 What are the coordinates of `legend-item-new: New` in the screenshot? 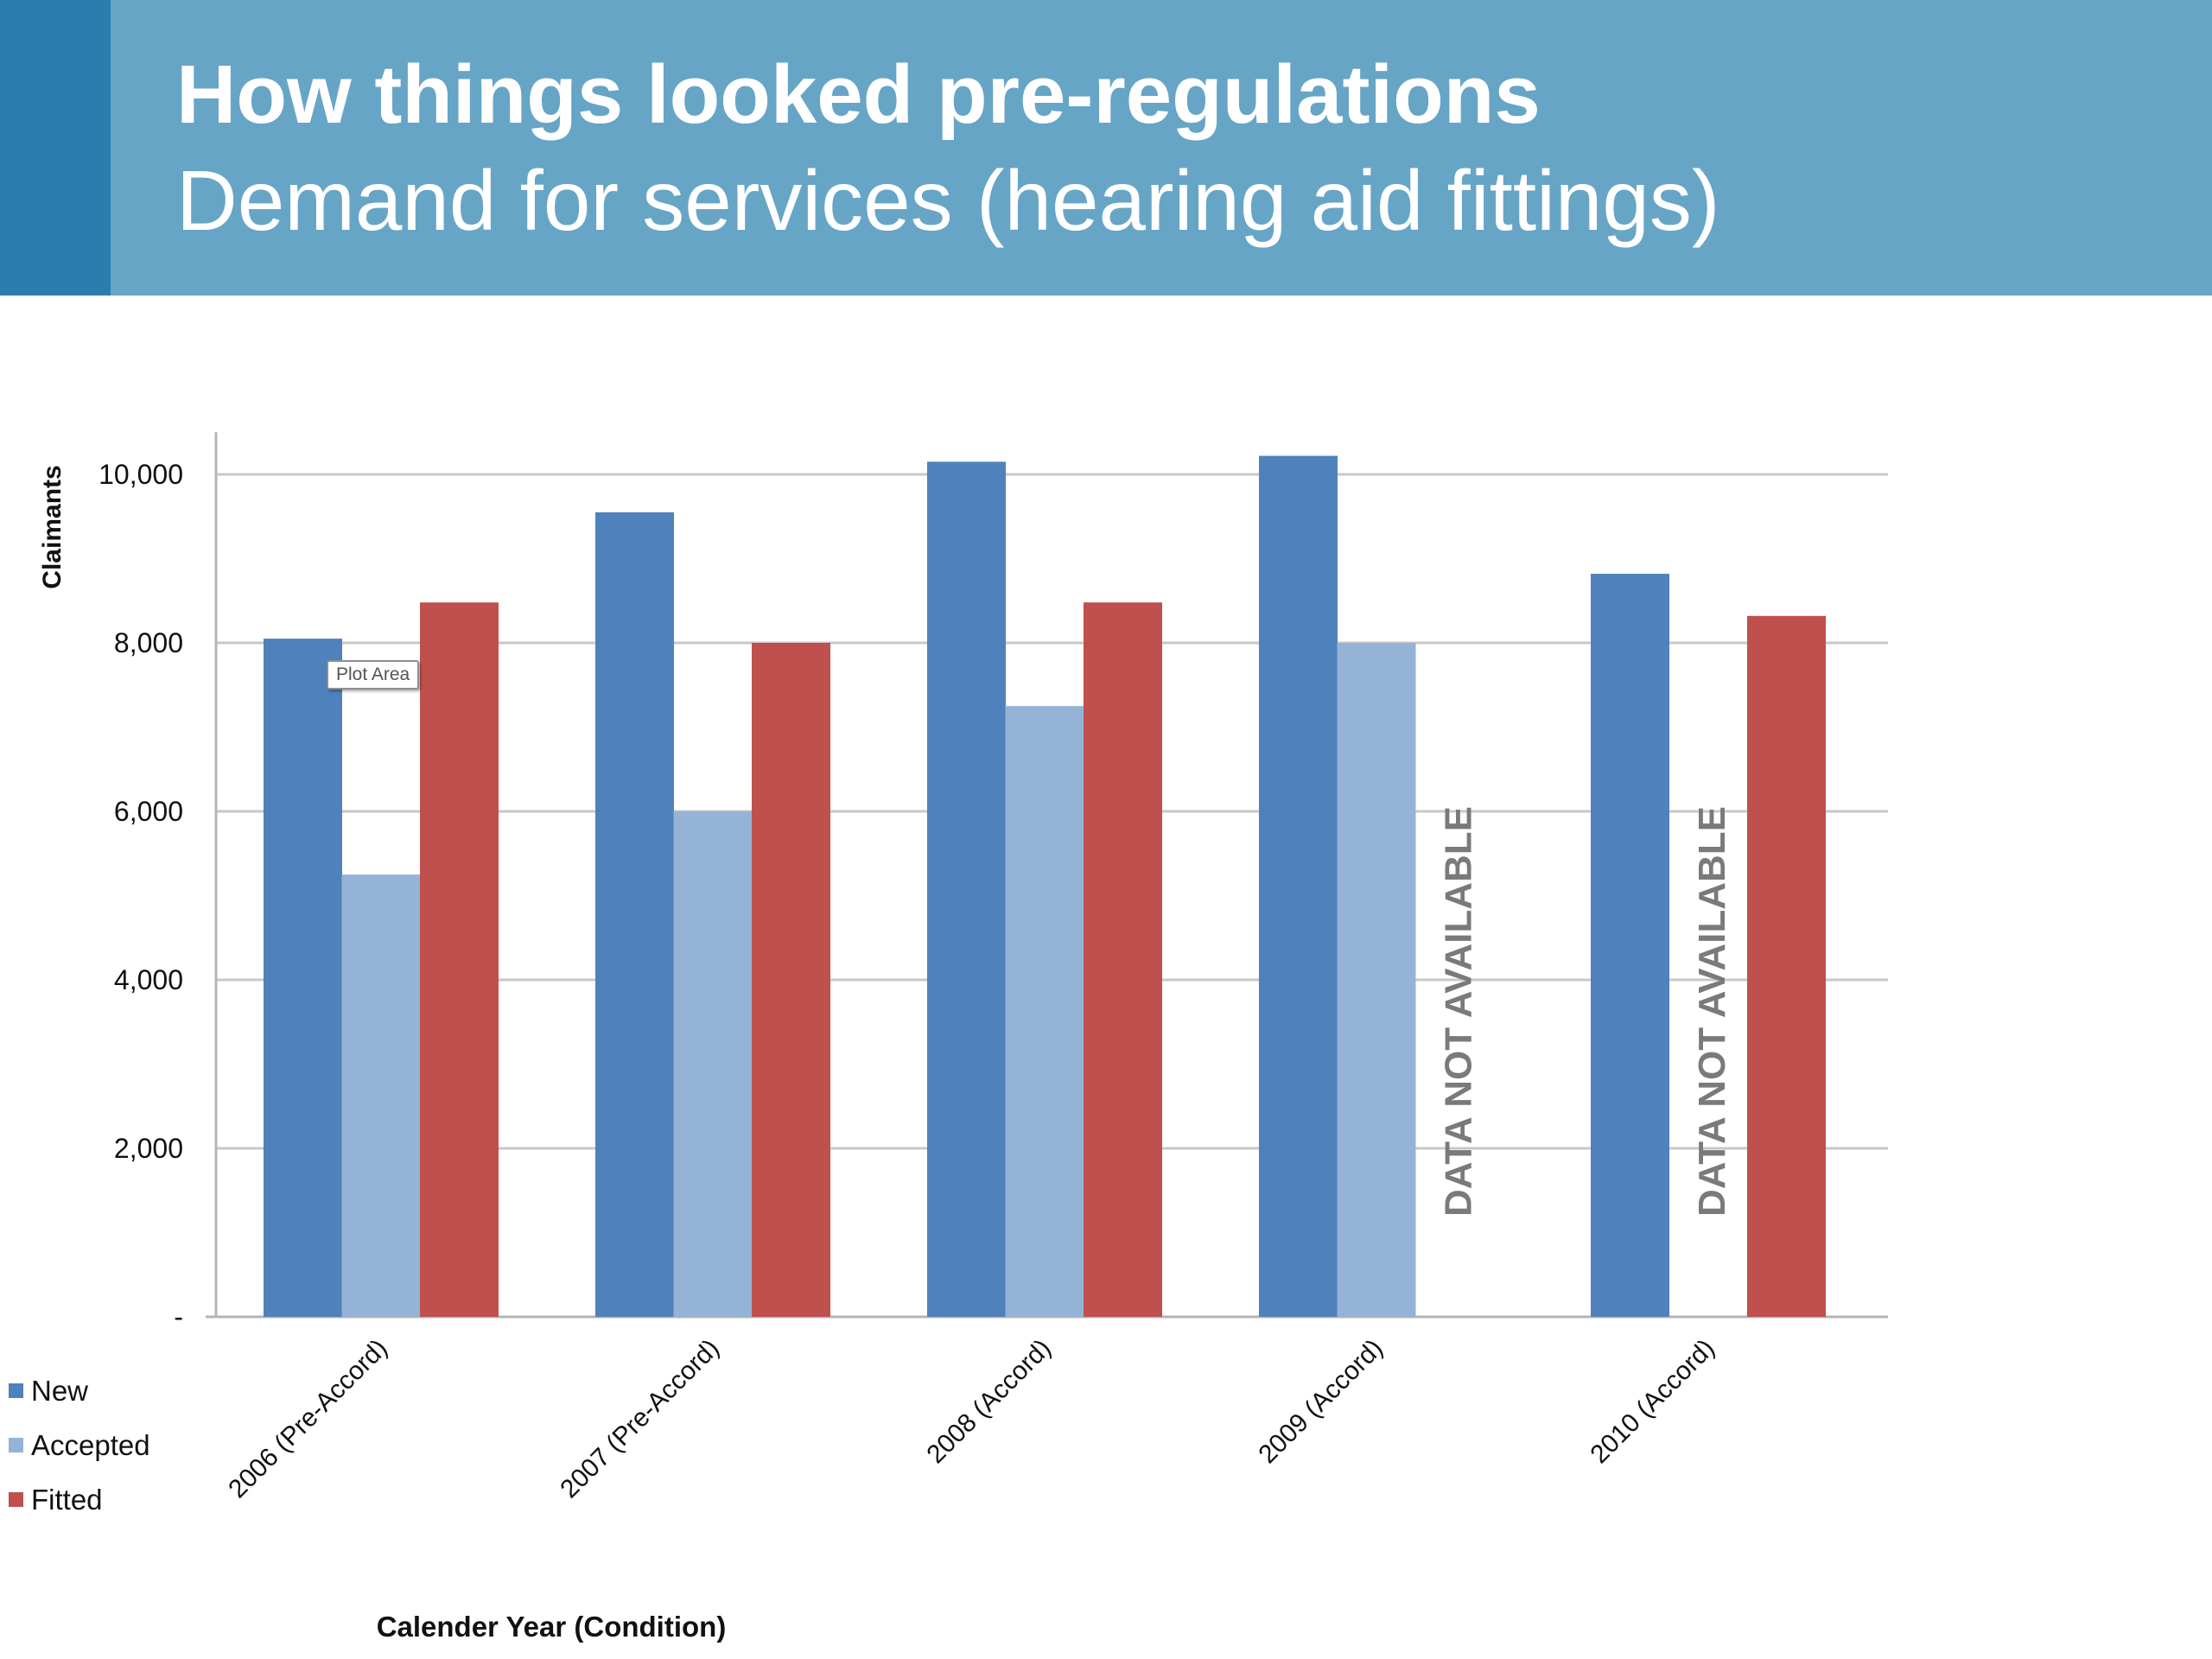 It's located at (79, 1390).